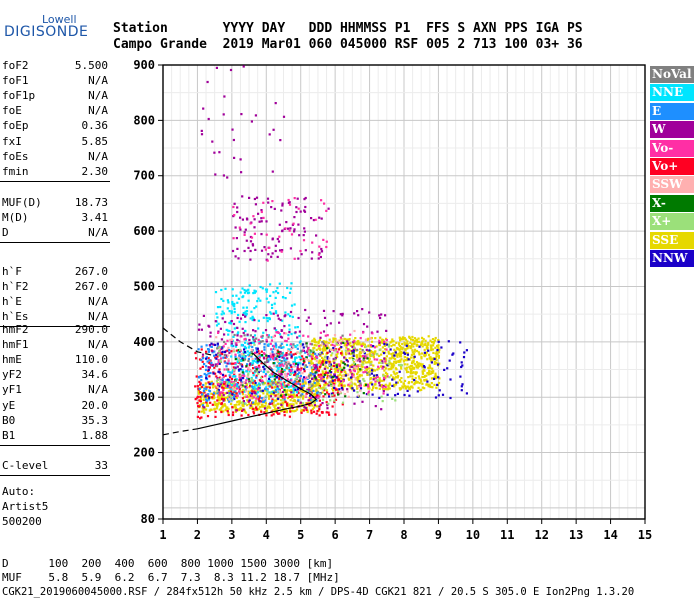 The height and width of the screenshot is (600, 700). I want to click on echo-point-noval, so click(251, 352).